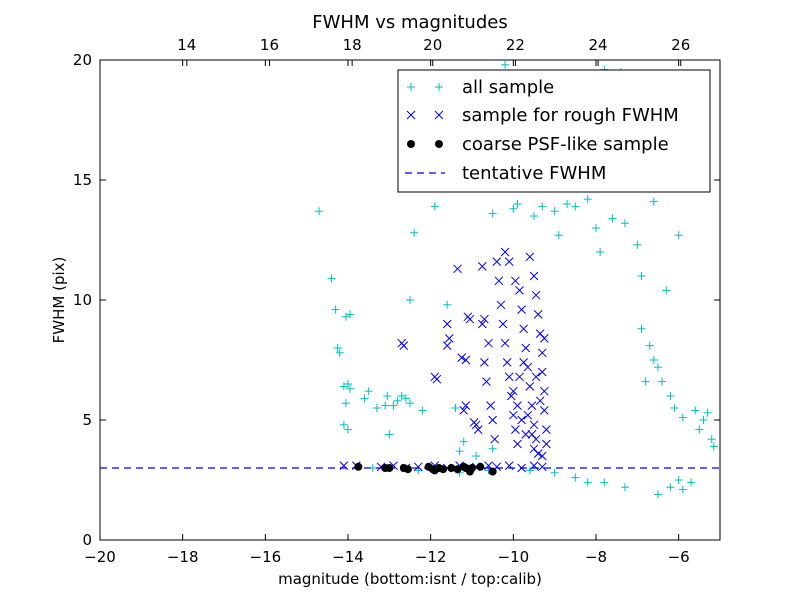 The height and width of the screenshot is (600, 800). What do you see at coordinates (409, 22) in the screenshot?
I see `chart-title: FWHM vs magnitudes` at bounding box center [409, 22].